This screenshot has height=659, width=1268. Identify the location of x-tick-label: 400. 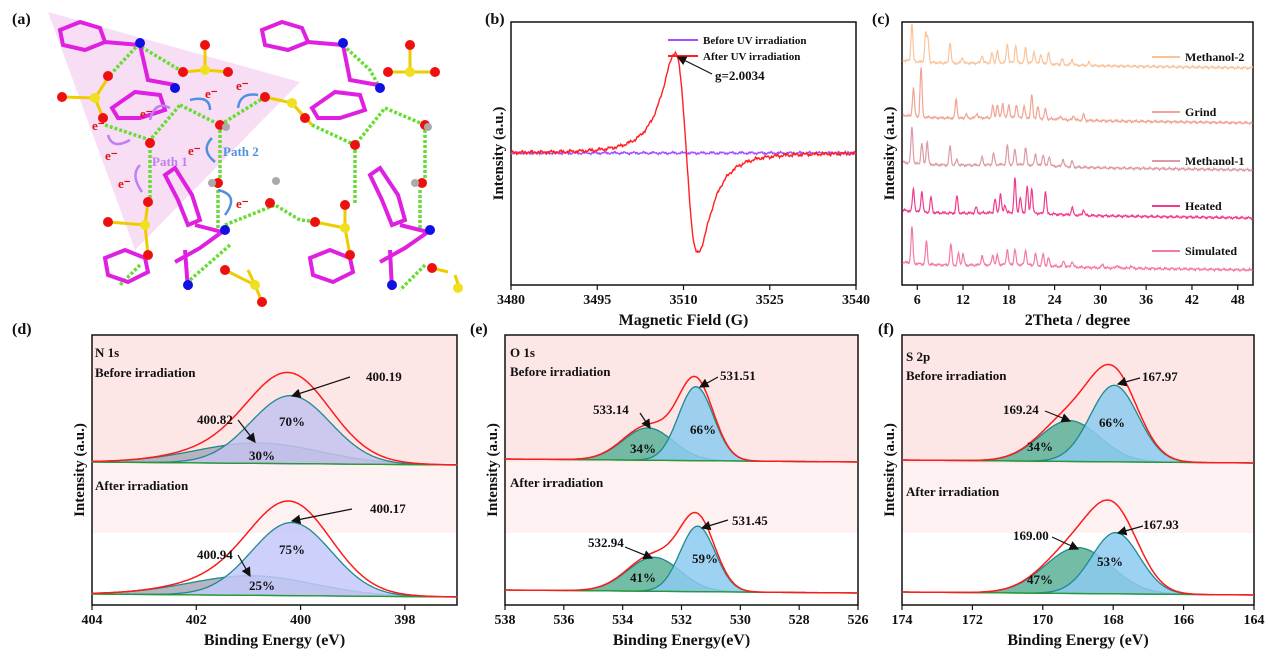
(300, 620).